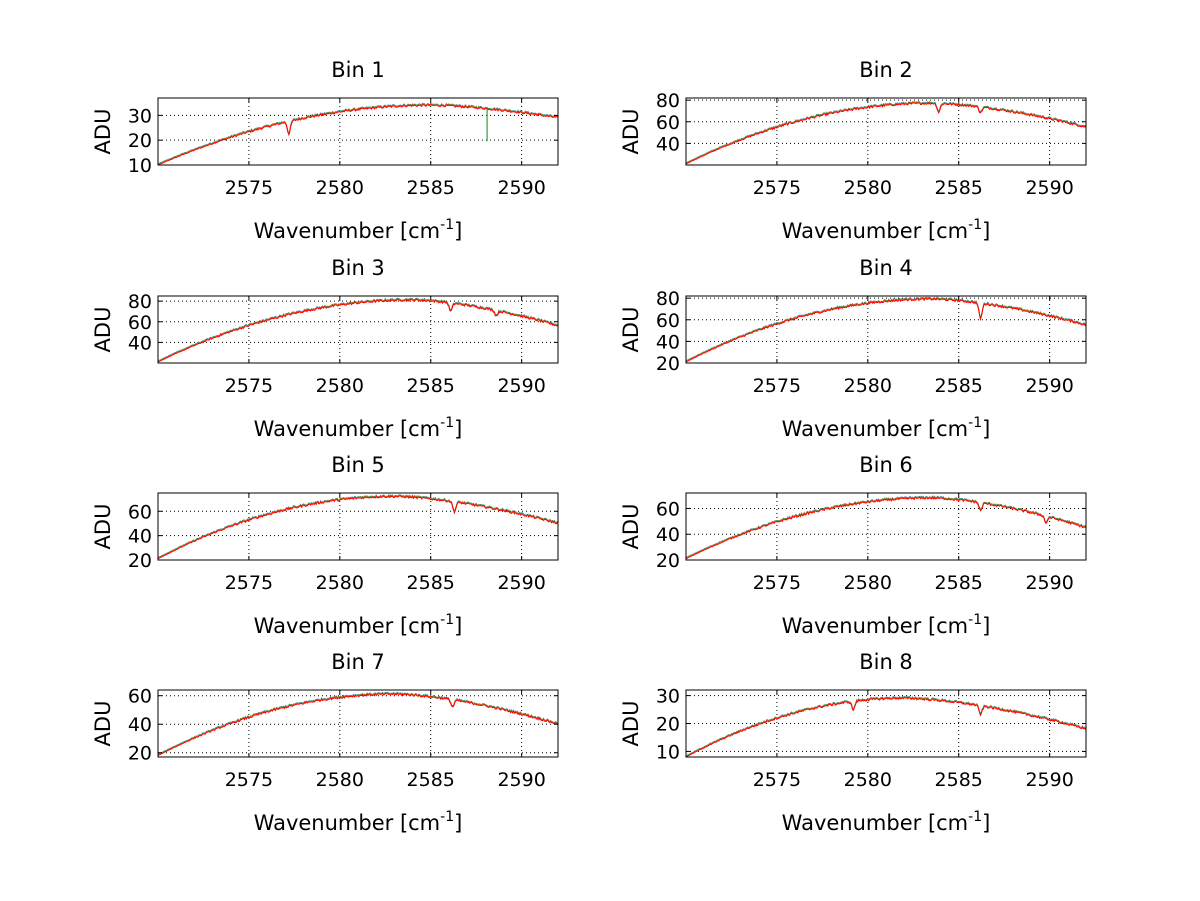 This screenshot has width=1200, height=901. Describe the element at coordinates (140, 116) in the screenshot. I see `y-tick-label: 30` at that location.